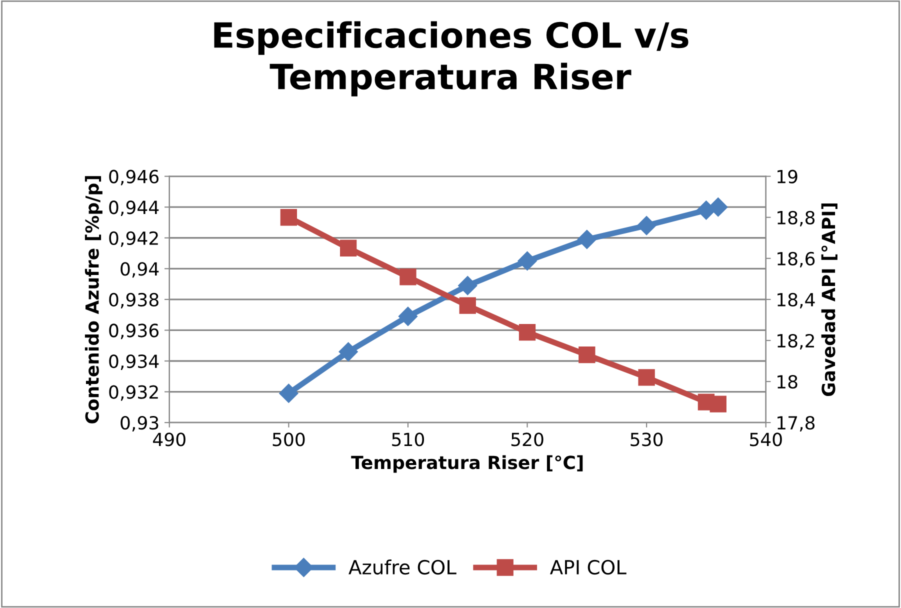 Image resolution: width=901 pixels, height=608 pixels. Describe the element at coordinates (134, 332) in the screenshot. I see `y-tick-label: 0,936` at that location.